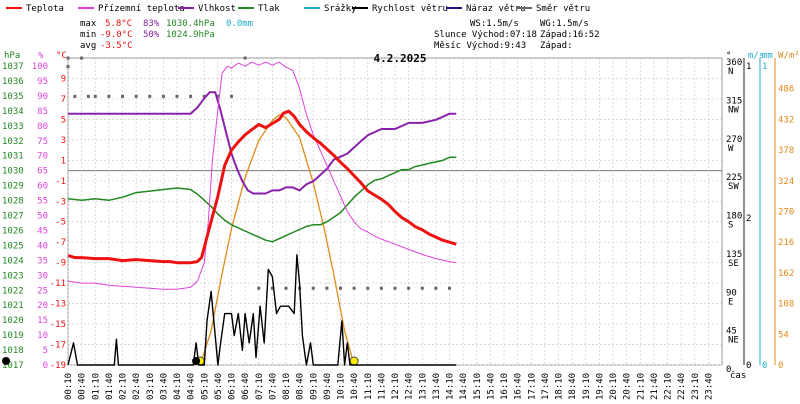 Image resolution: width=800 pixels, height=404 pixels. Describe the element at coordinates (13, 246) in the screenshot. I see `hpa-tick: 1025` at that location.